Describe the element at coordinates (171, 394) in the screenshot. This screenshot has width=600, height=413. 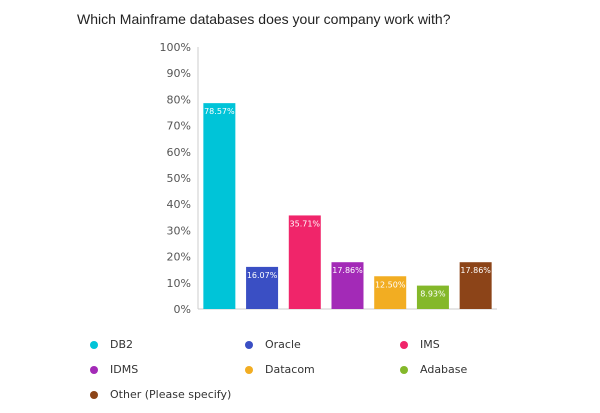
I see `legend-label: Other (Please specify)` at that location.